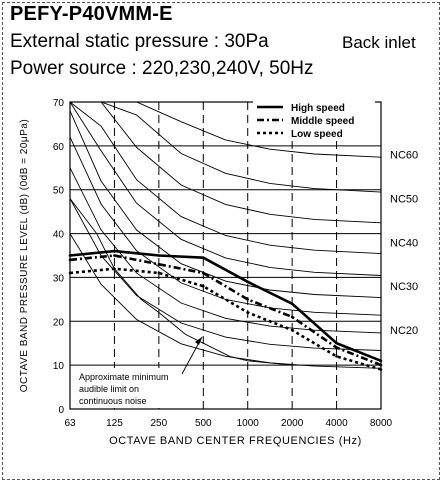  What do you see at coordinates (322, 121) in the screenshot?
I see `legend-label: Middle speed` at bounding box center [322, 121].